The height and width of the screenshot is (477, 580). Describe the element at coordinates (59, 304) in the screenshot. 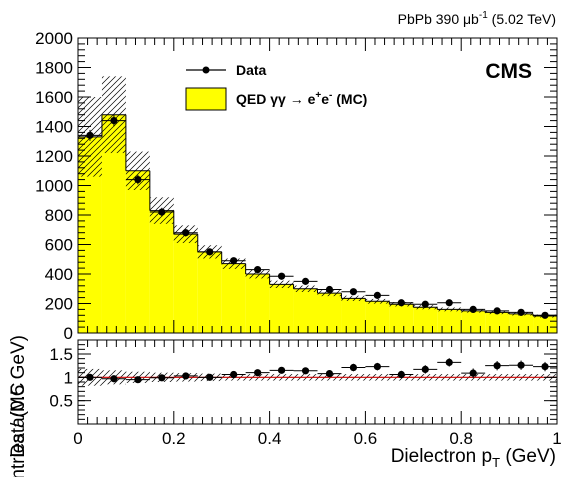

I see `y-tick-label: 200` at that location.